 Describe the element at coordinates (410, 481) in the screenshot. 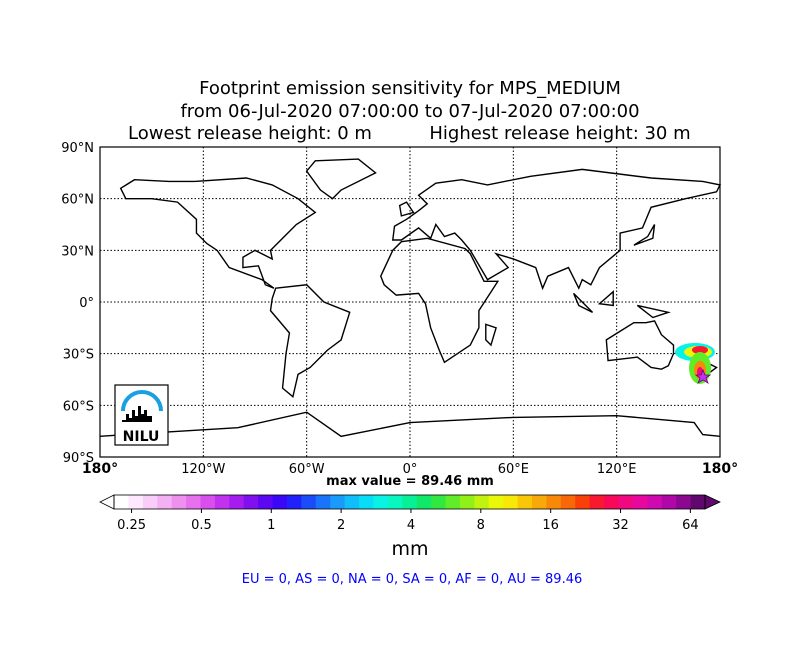

I see `max-value: max value = 89.46 mm` at that location.